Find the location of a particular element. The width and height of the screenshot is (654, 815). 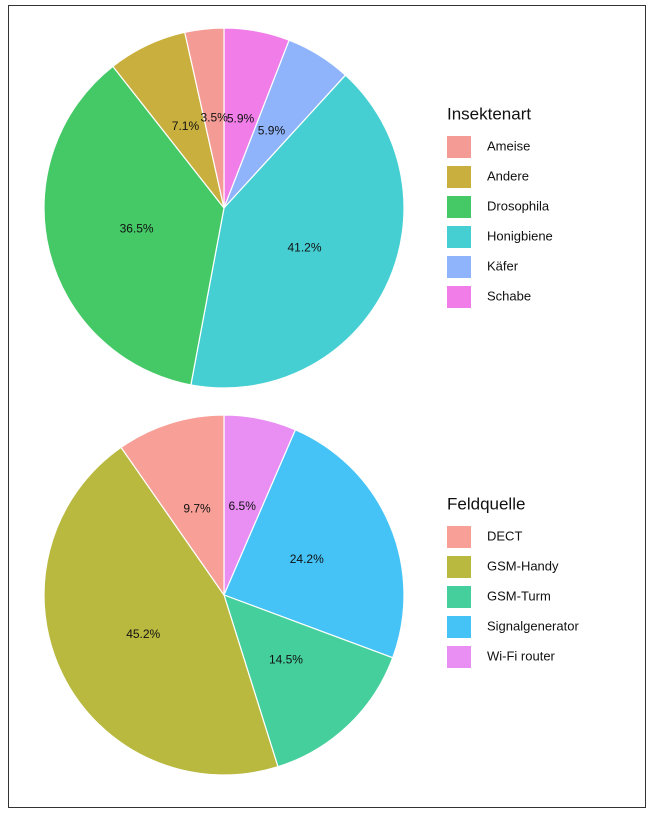

legend-label: GSM-Turm is located at coordinates (519, 595).